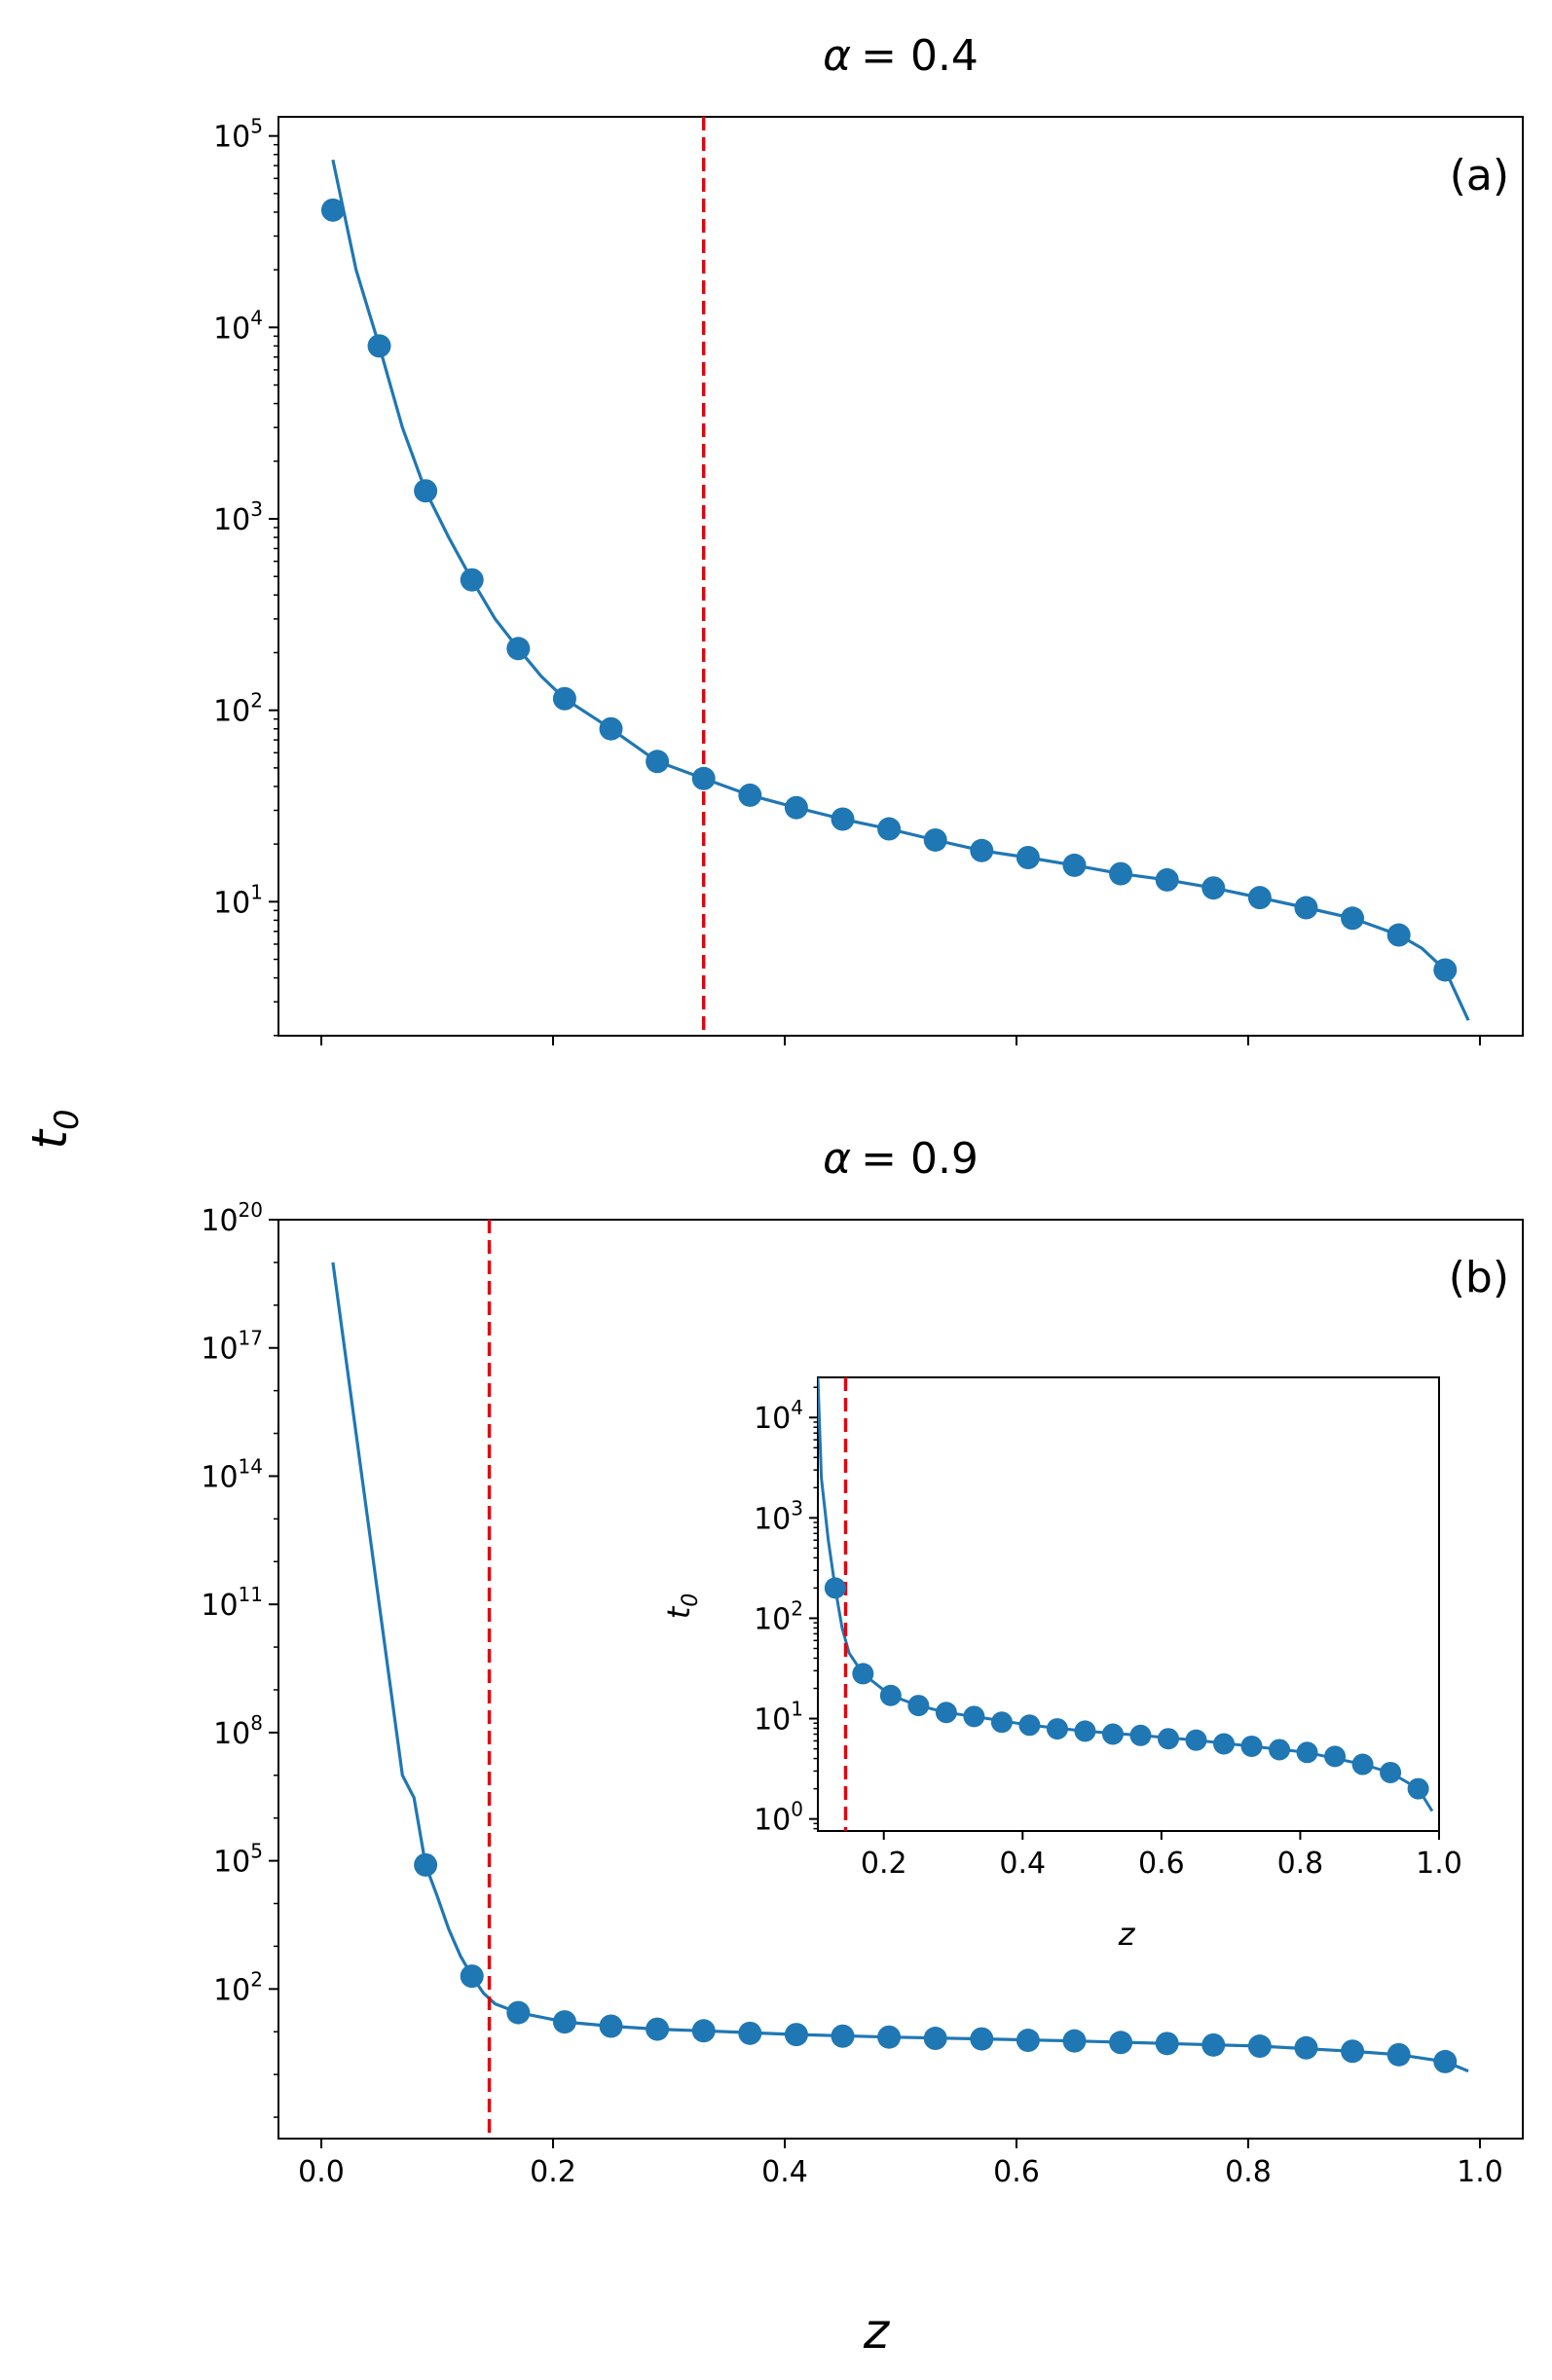  Describe the element at coordinates (238, 1987) in the screenshot. I see `panel-b-ytick-label: 10²` at that location.